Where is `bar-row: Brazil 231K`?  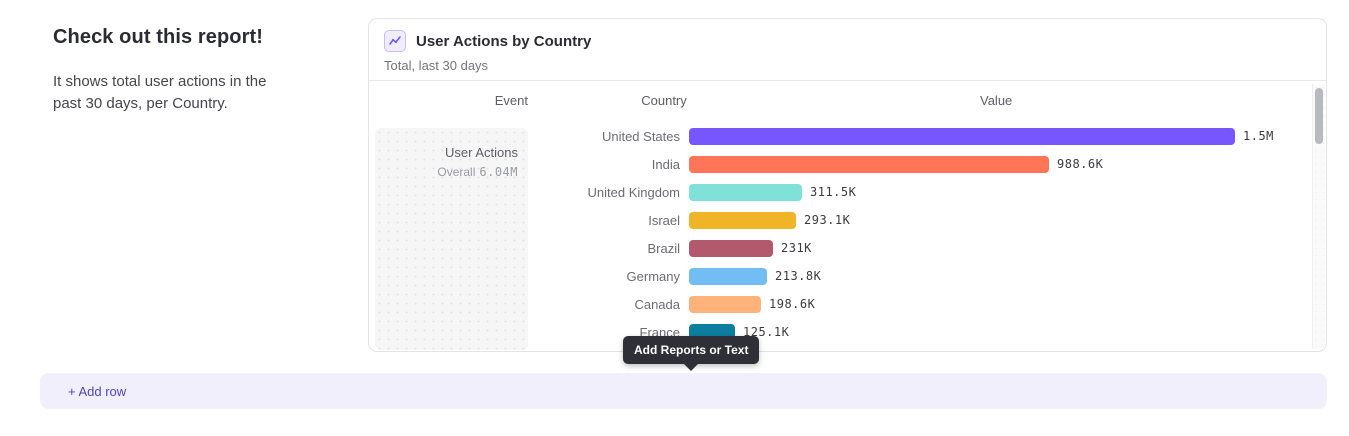
bar-row: Brazil 231K is located at coordinates (839, 248).